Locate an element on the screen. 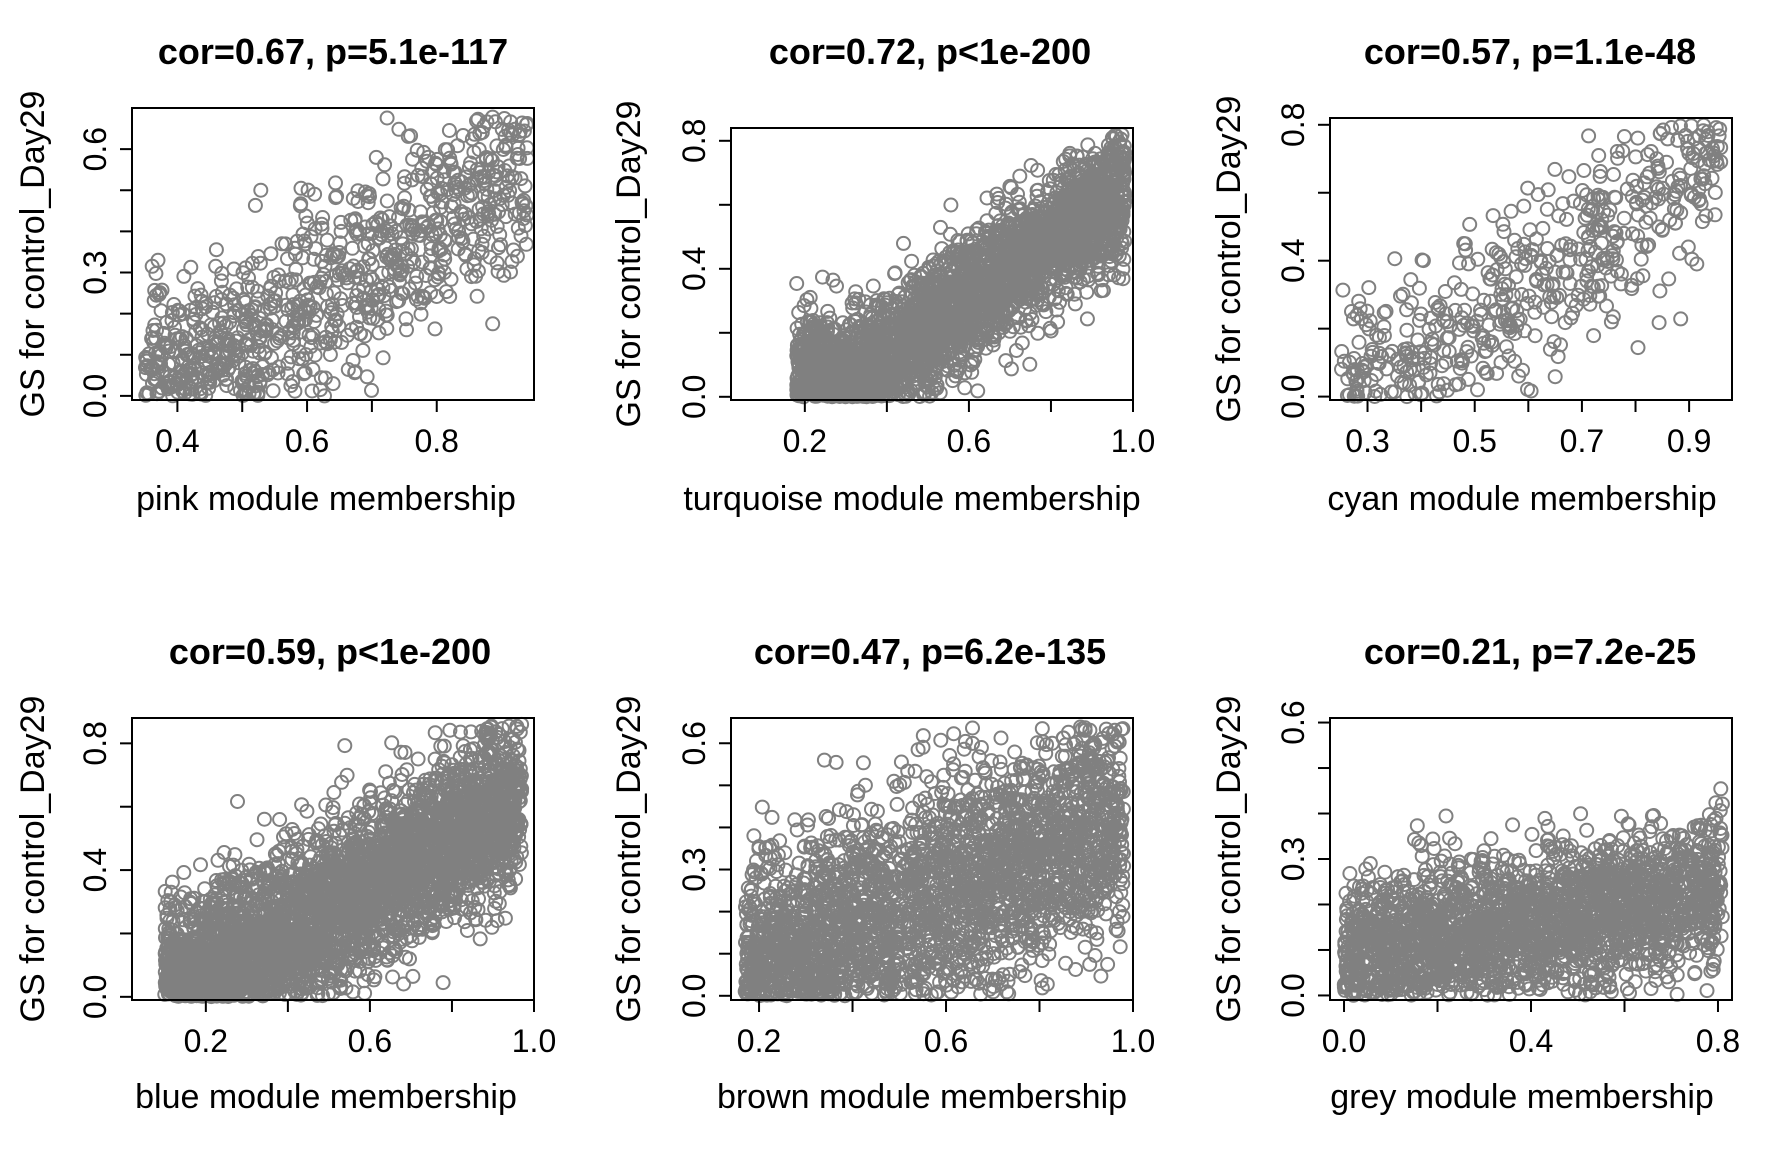 The image size is (1772, 1158). x-tick-label: 0.6 is located at coordinates (969, 441).